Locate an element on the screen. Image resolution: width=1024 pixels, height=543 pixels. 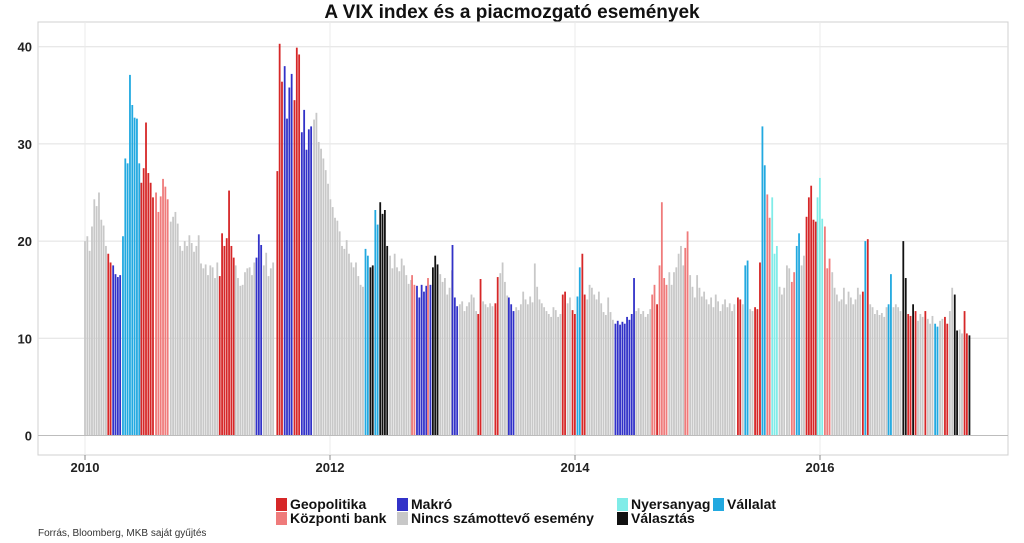
legend-swatch-geopolitika is located at coordinates (281, 504).